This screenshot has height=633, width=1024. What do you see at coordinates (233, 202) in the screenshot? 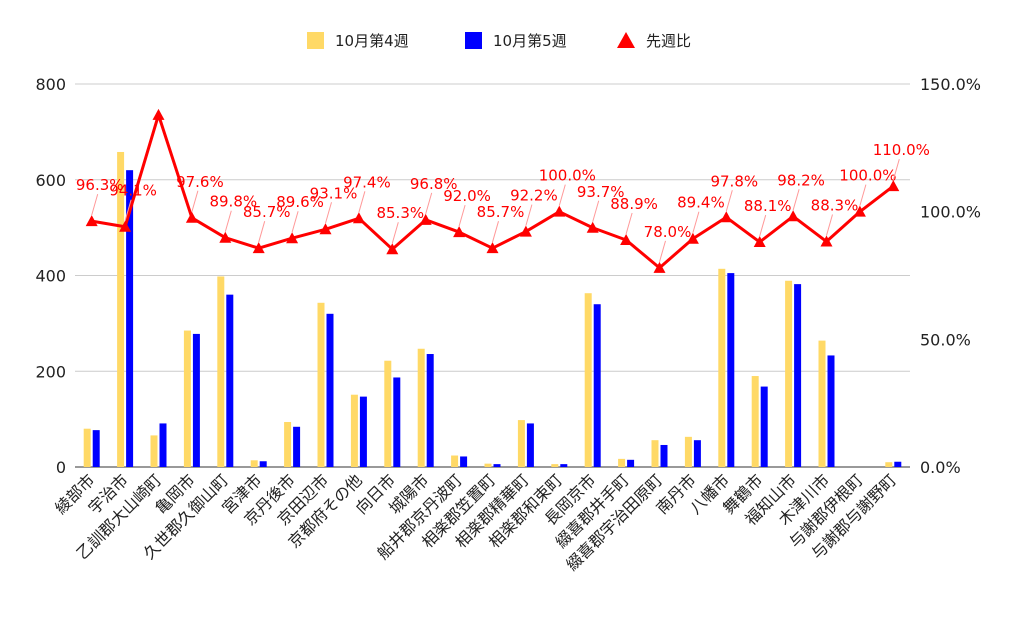
I see `data-label: 89.8%` at bounding box center [233, 202].